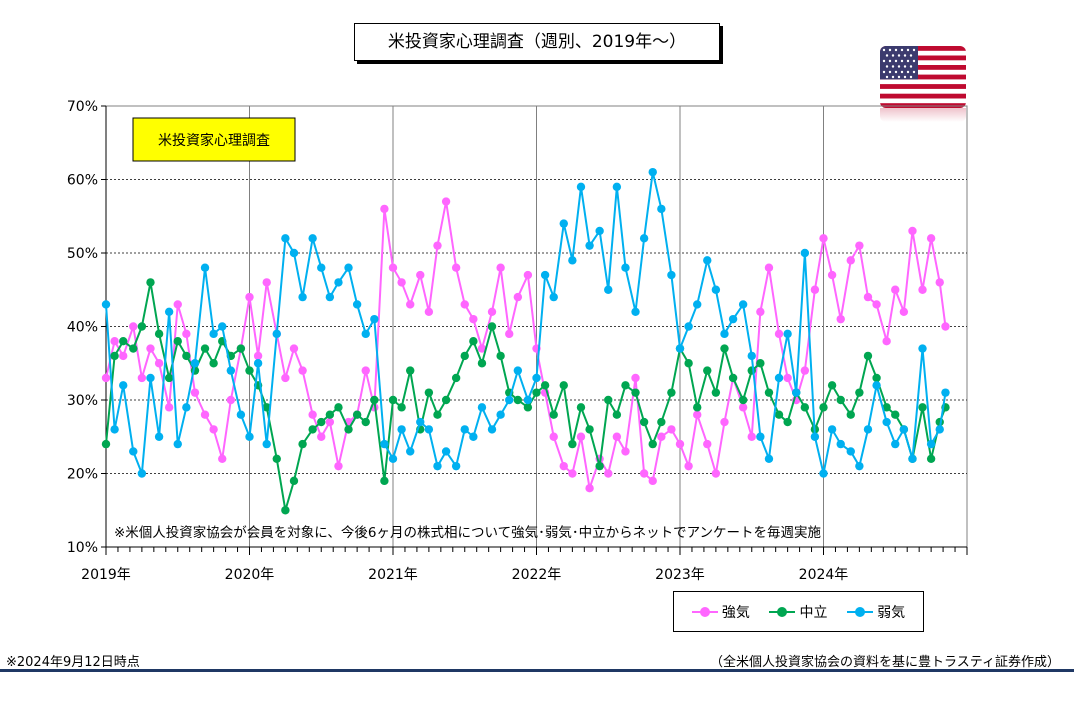 This screenshot has width=1074, height=707. I want to click on legend-item-bullish: 強気, so click(720, 612).